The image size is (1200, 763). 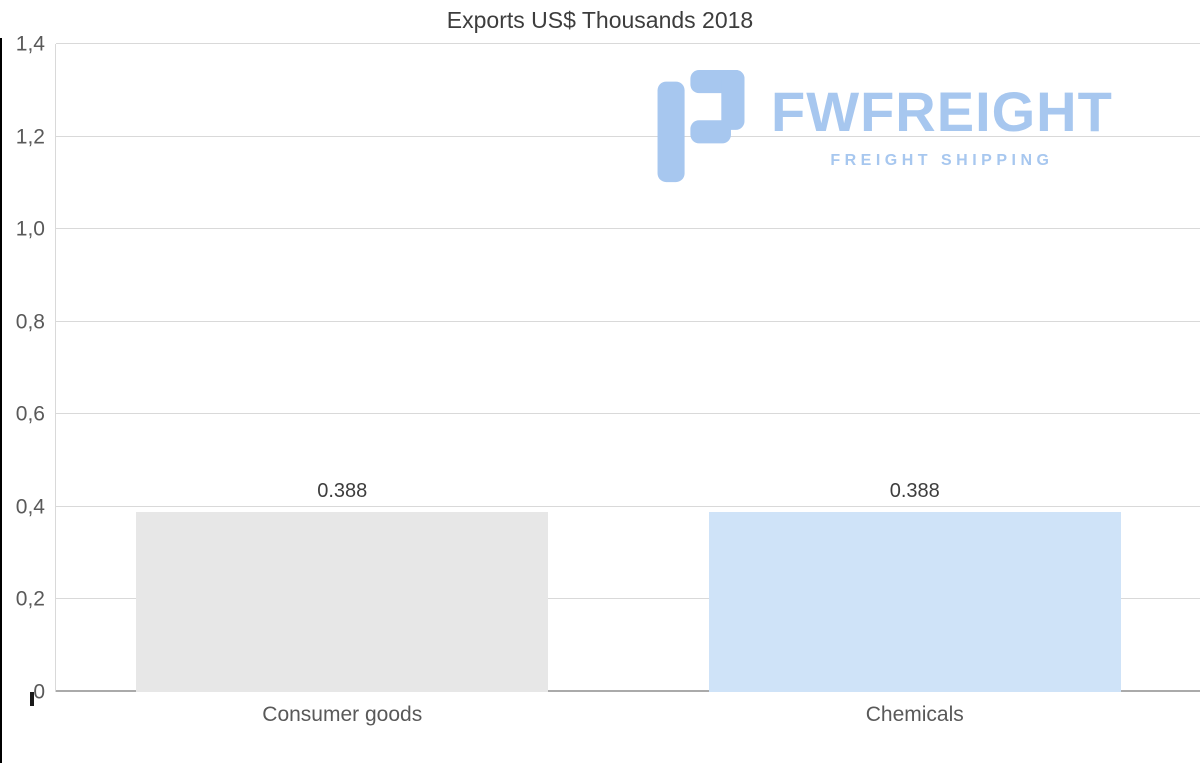 I want to click on y-axis-tick-label: 0,6, so click(x=30, y=414).